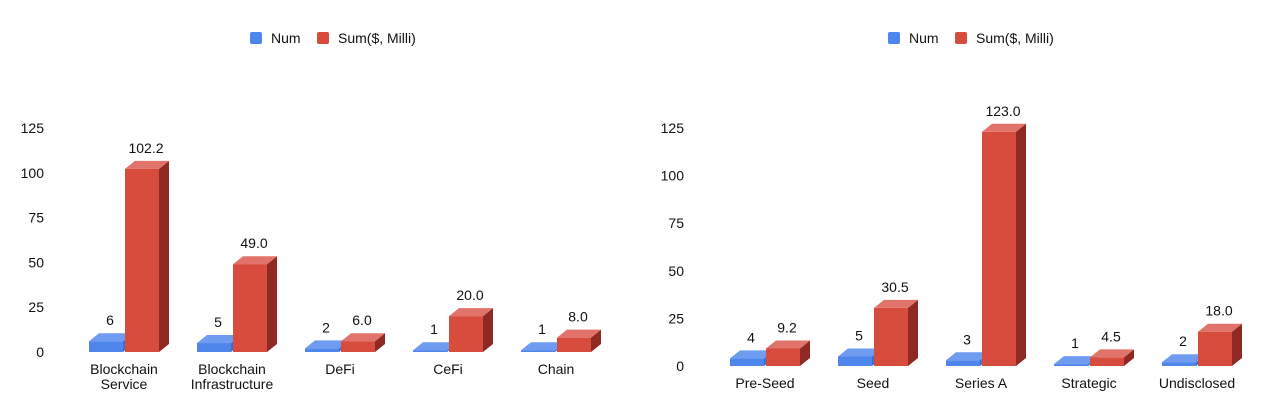  What do you see at coordinates (971, 38) in the screenshot?
I see `legend: Num Sum($, Milli)` at bounding box center [971, 38].